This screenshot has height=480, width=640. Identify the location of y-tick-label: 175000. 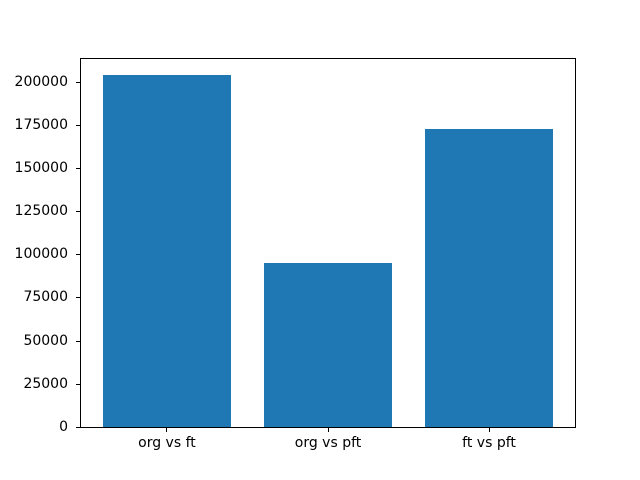
(41, 124).